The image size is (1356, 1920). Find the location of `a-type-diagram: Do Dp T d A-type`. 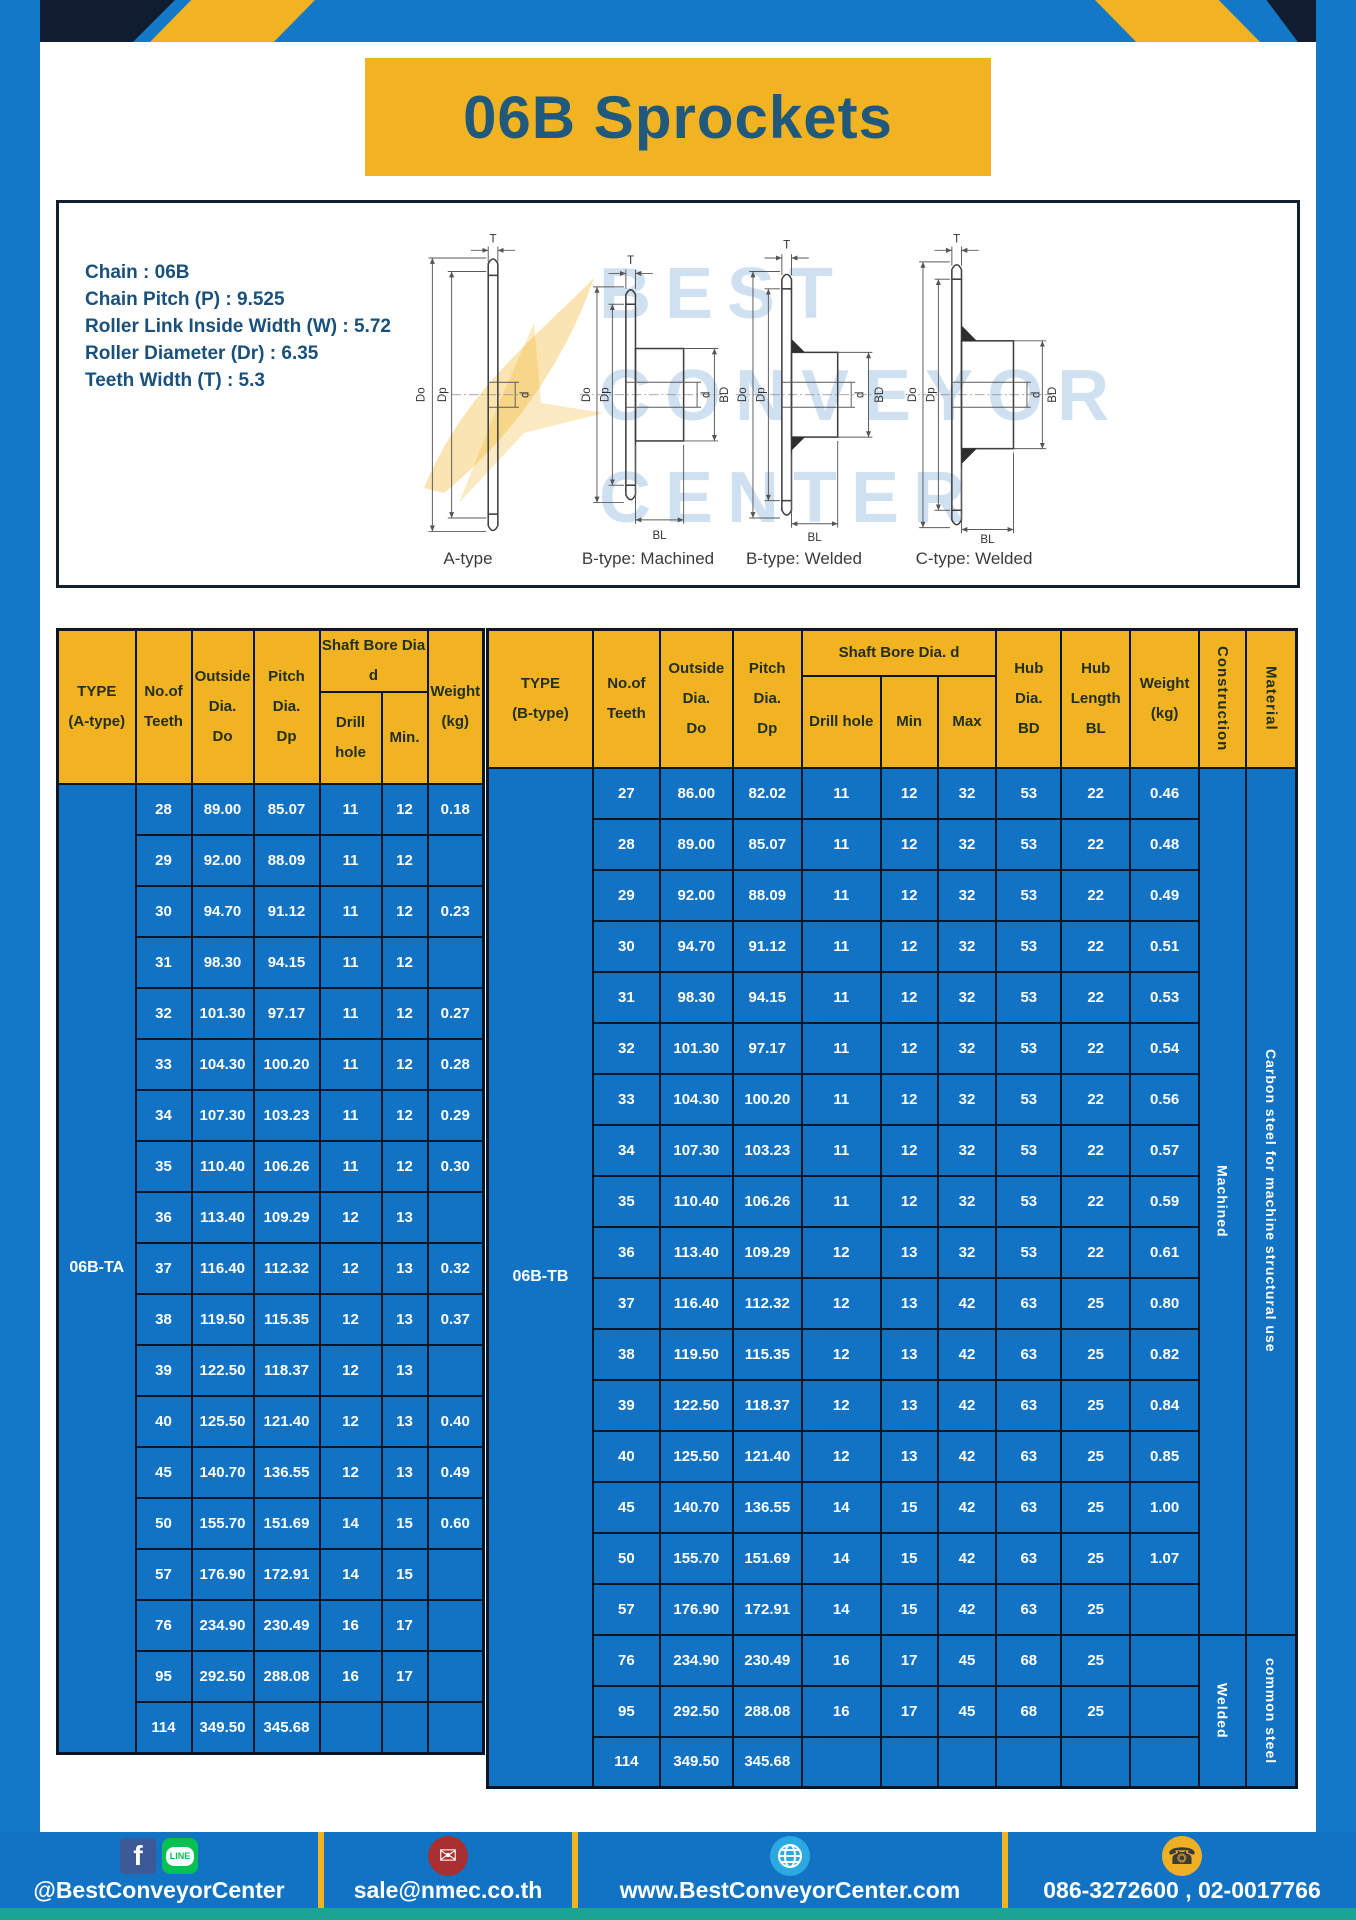

a-type-diagram: Do Dp T d A-type is located at coordinates (468, 401).